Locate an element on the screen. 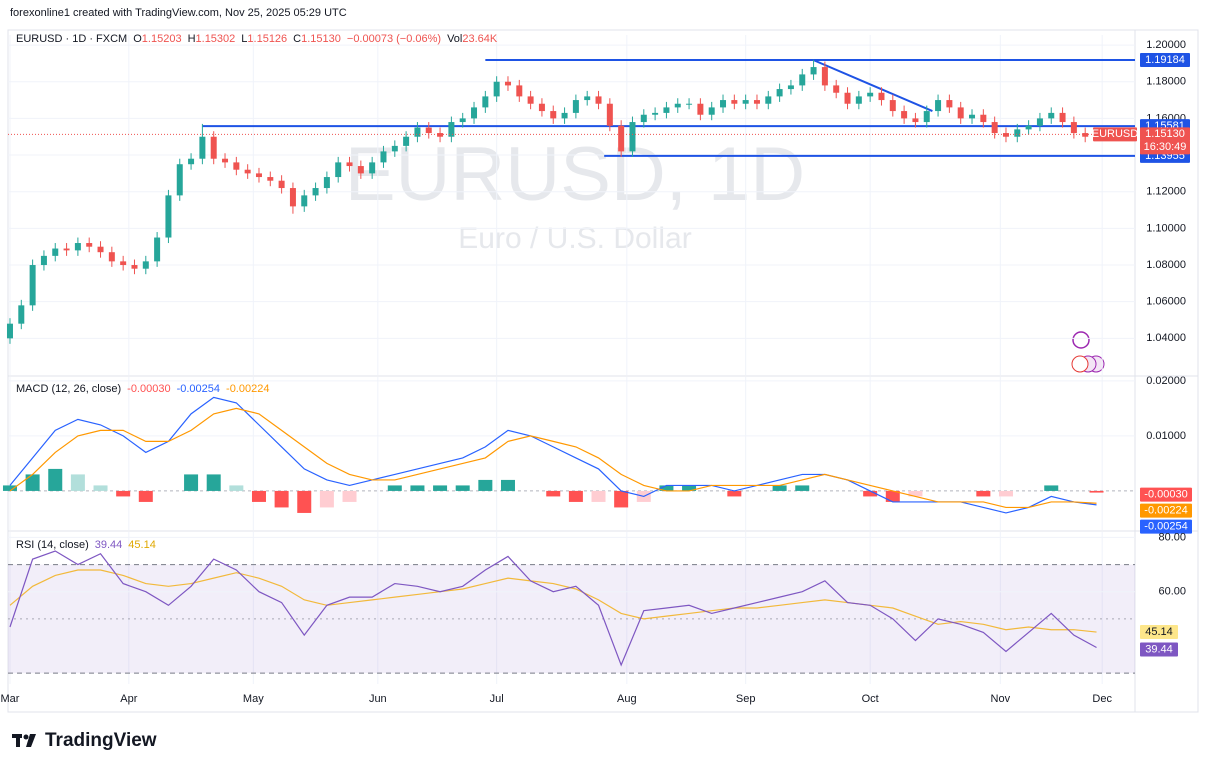 The image size is (1208, 768). ticker-label: EURUSD is located at coordinates (1115, 134).